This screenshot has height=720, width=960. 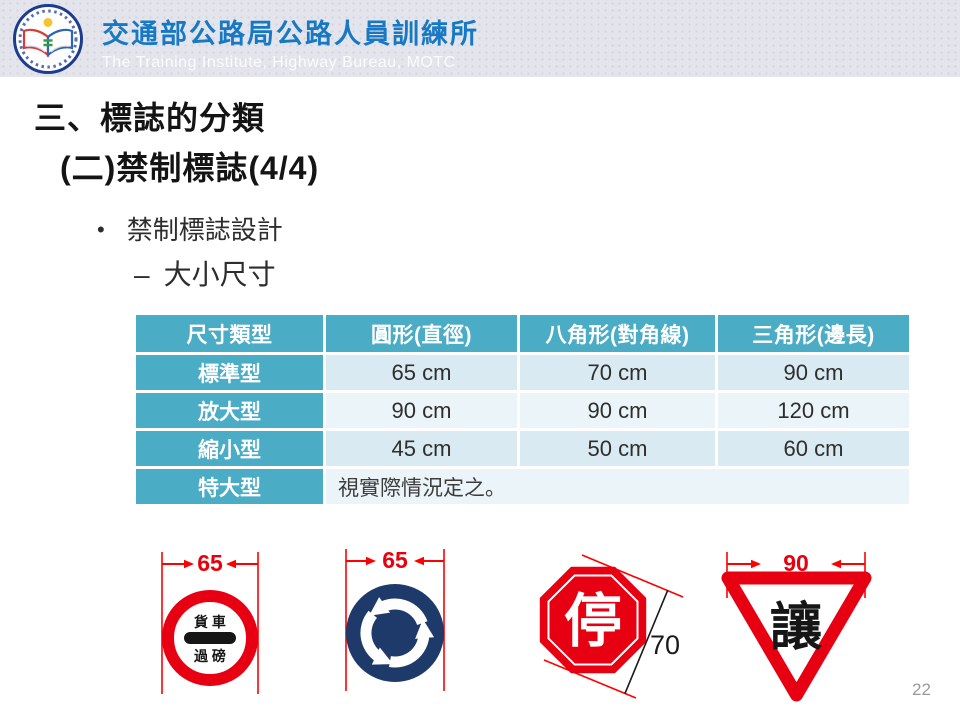 I want to click on yield-glyph: 讓, so click(x=796, y=628).